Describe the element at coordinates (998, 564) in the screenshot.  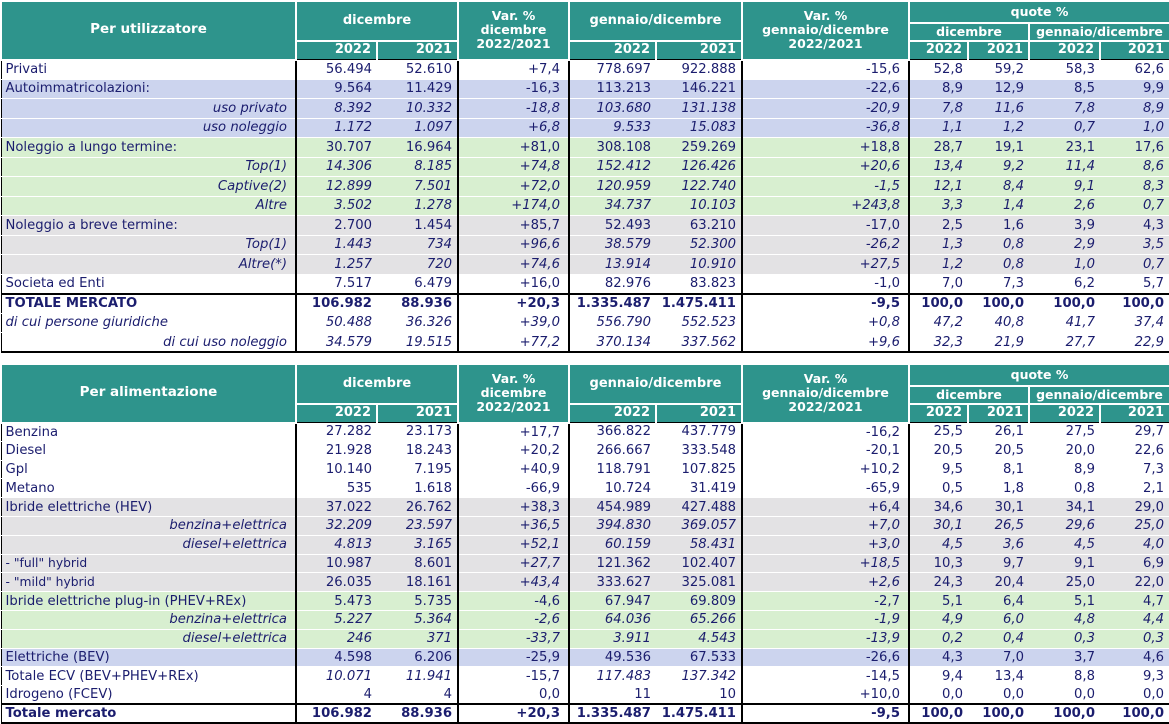
I see `cell-value: 9,7` at that location.